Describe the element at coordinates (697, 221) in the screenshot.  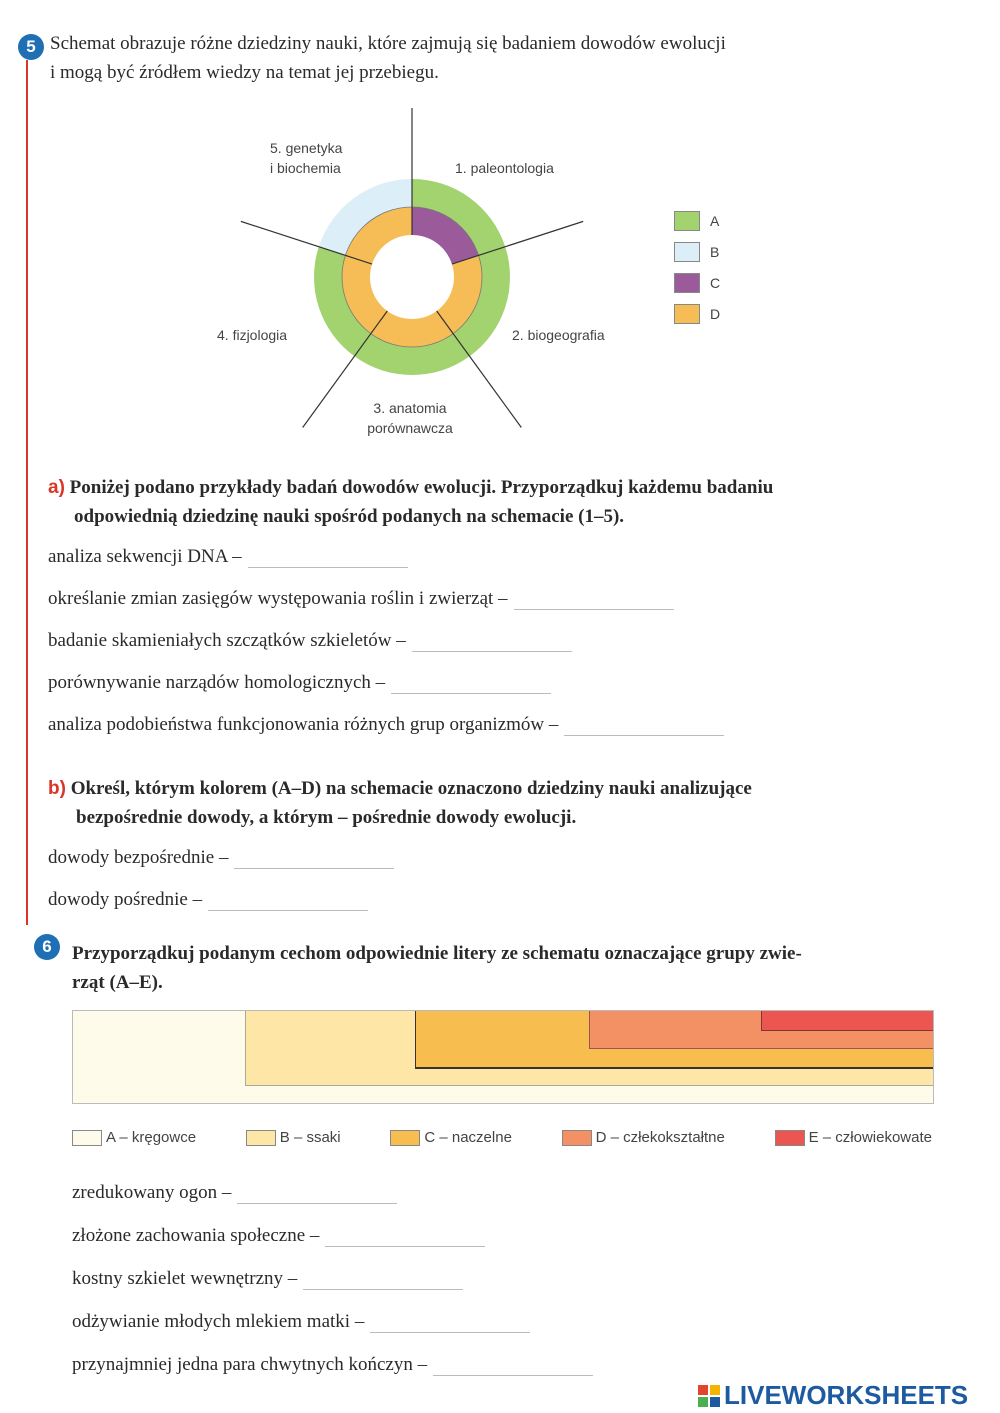
I see `legend-a: A` at that location.